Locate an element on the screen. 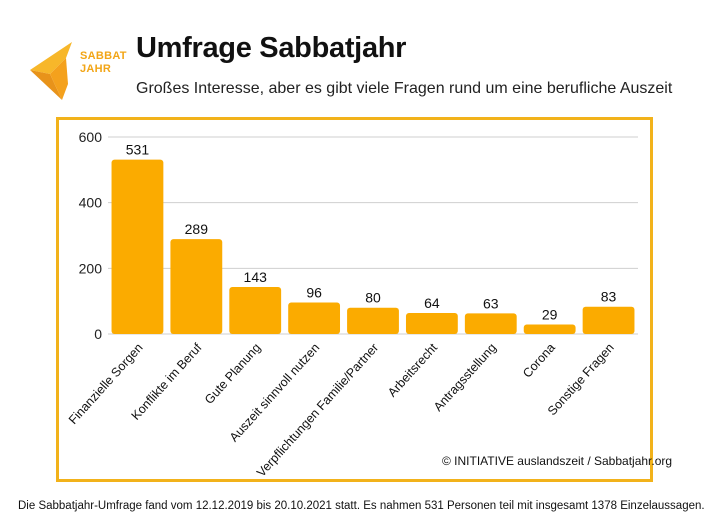  y-tick-label: 400 is located at coordinates (91, 203).